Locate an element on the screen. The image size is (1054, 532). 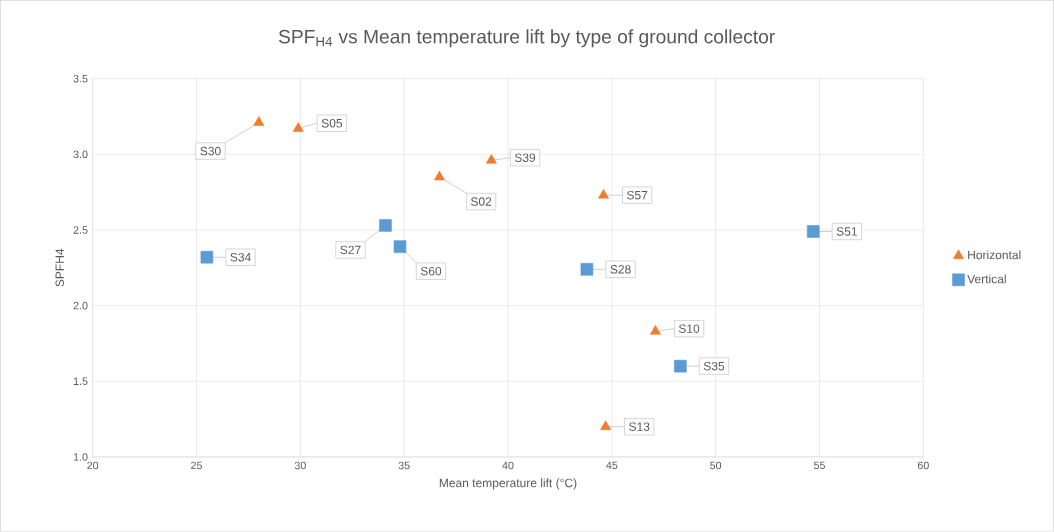
annotation: S10 is located at coordinates (689, 329).